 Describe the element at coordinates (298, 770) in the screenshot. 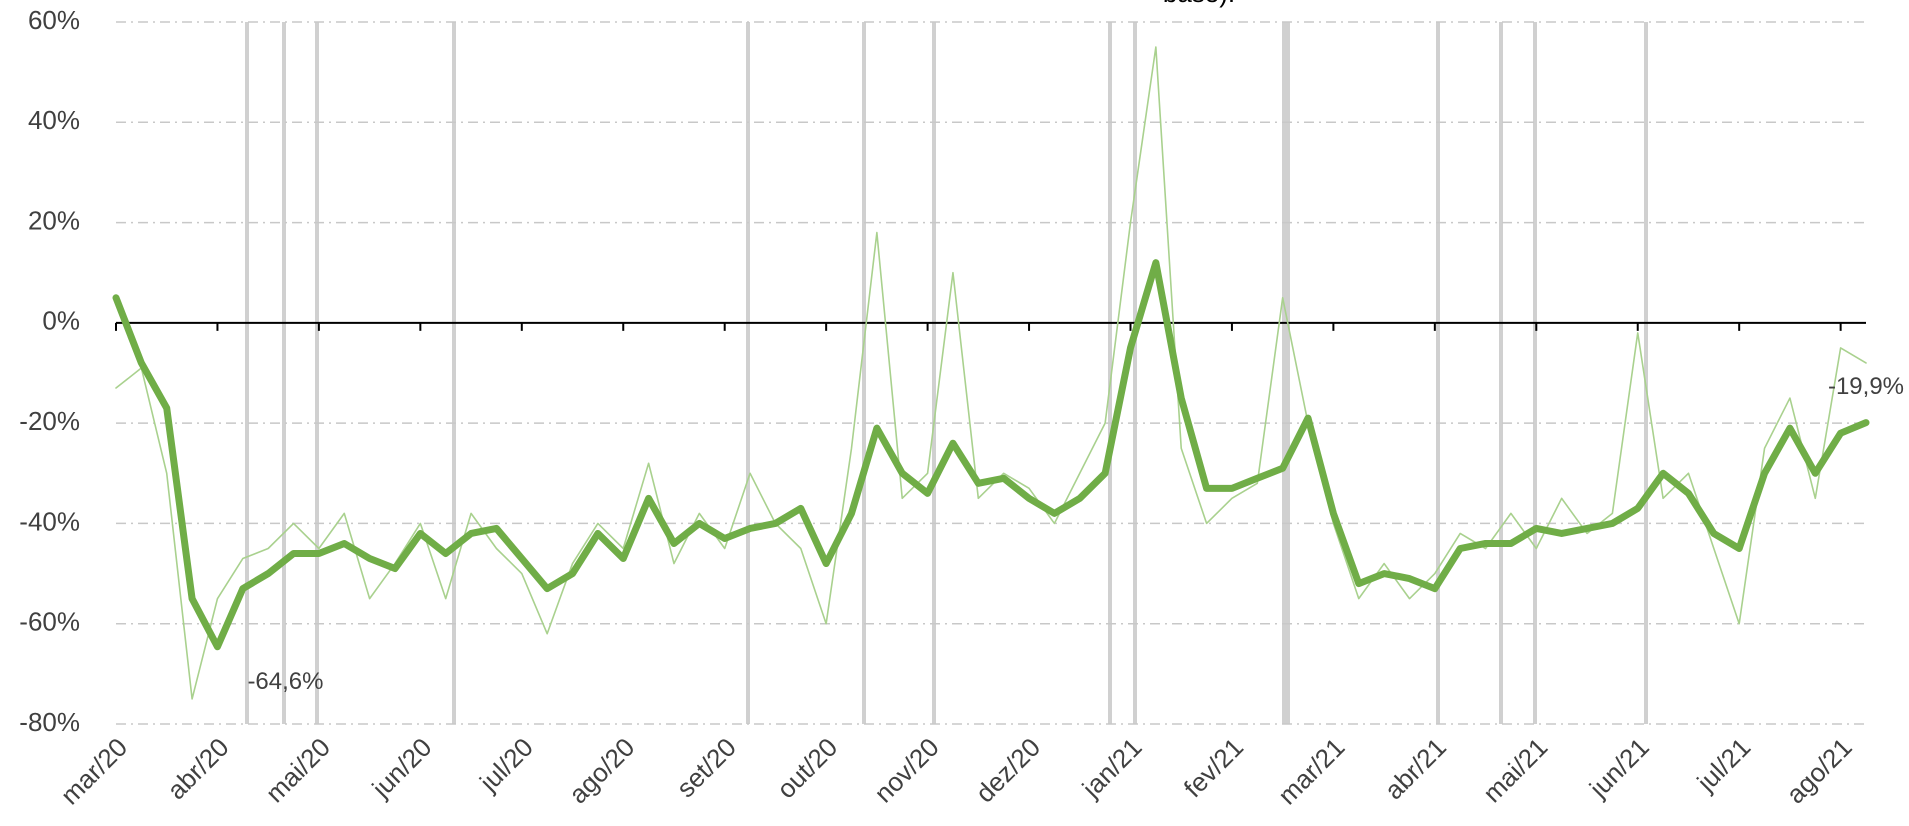

I see `x-tick-label: mai/20` at that location.